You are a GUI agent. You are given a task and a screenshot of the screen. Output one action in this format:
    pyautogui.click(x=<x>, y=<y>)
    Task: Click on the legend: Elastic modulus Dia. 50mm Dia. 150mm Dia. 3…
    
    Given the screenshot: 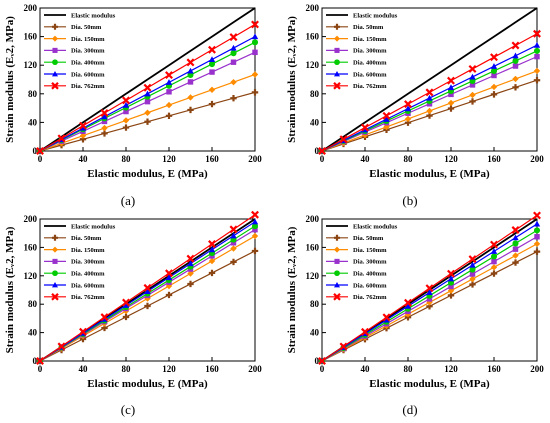 What is the action you would take?
    pyautogui.click(x=362, y=262)
    